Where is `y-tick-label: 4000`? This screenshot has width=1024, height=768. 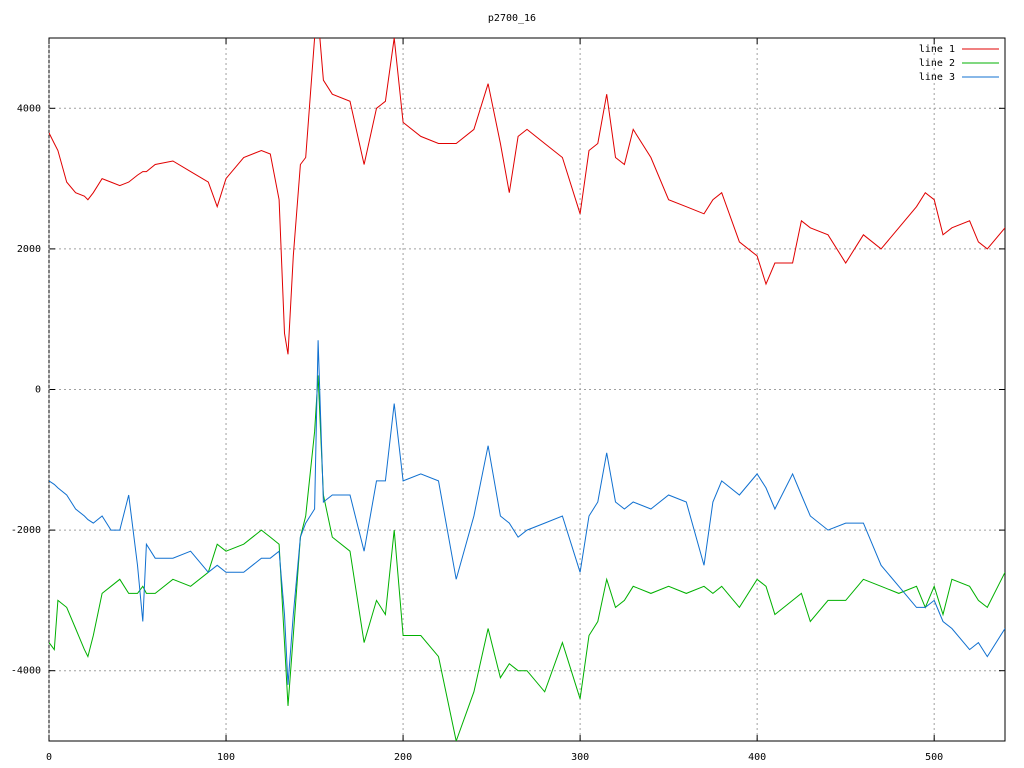
y-tick-label: 4000 is located at coordinates (29, 108).